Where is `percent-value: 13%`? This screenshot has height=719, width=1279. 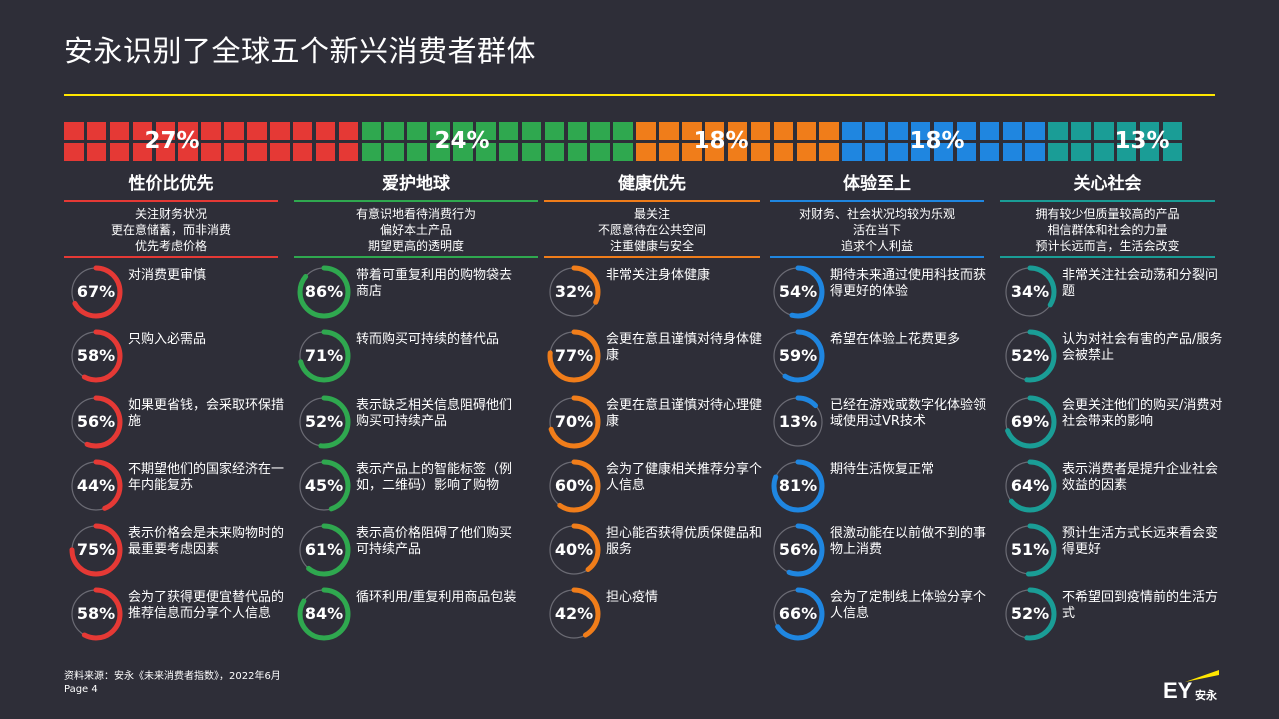 percent-value: 13% is located at coordinates (798, 421).